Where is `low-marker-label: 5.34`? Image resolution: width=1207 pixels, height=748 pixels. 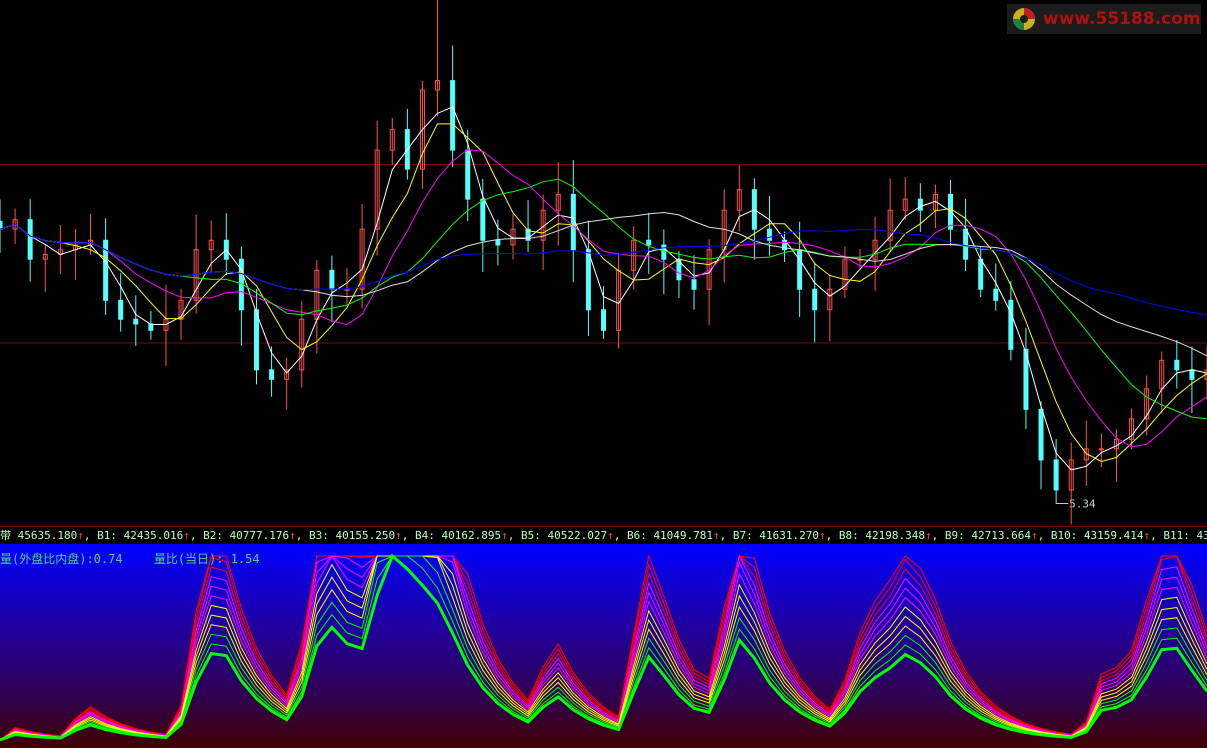
low-marker-label: 5.34 is located at coordinates (1082, 503).